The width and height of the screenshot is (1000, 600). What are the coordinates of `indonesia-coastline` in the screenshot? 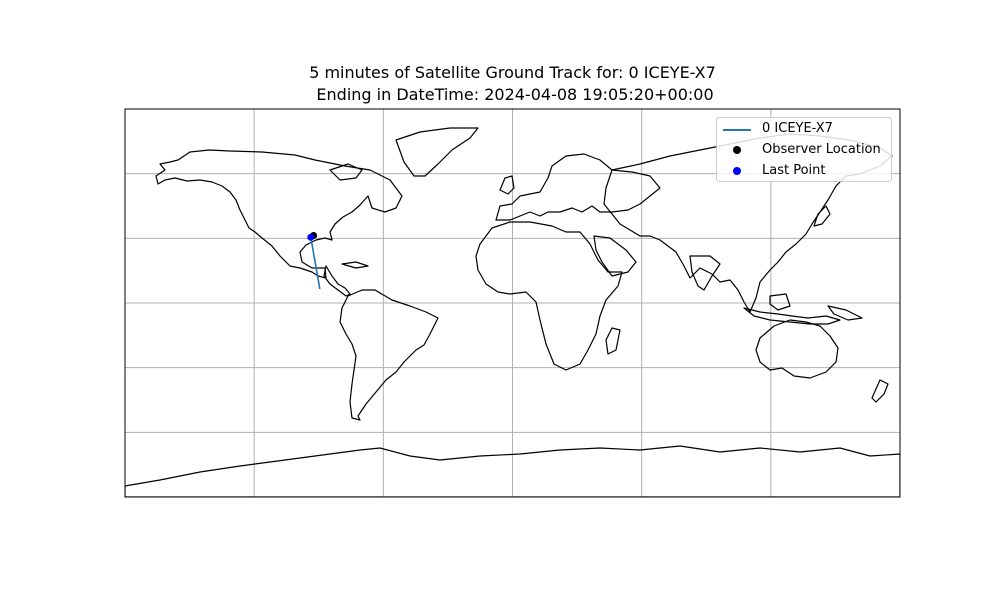 It's located at (792, 316).